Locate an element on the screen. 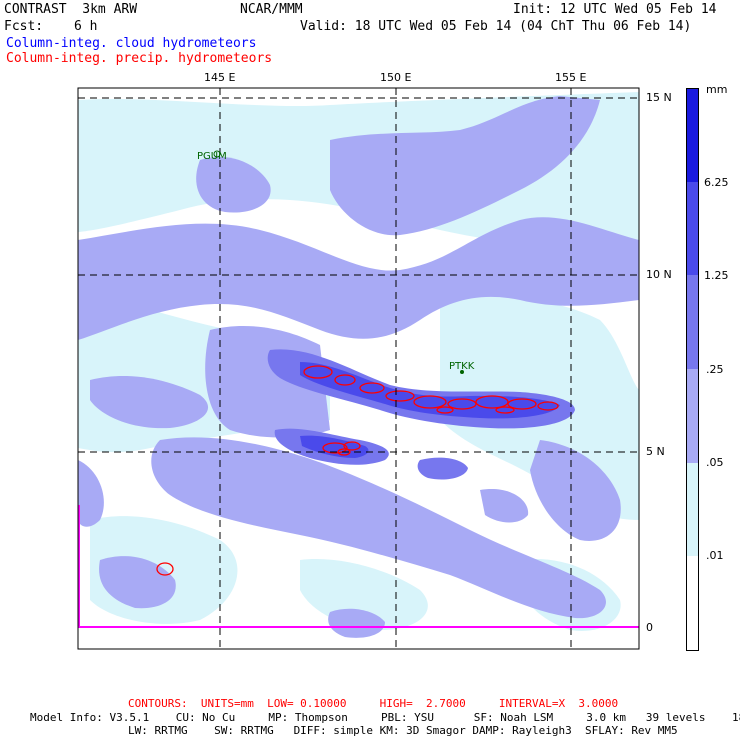 This screenshot has width=740, height=740. forecast-hour: 6 h is located at coordinates (86, 26).